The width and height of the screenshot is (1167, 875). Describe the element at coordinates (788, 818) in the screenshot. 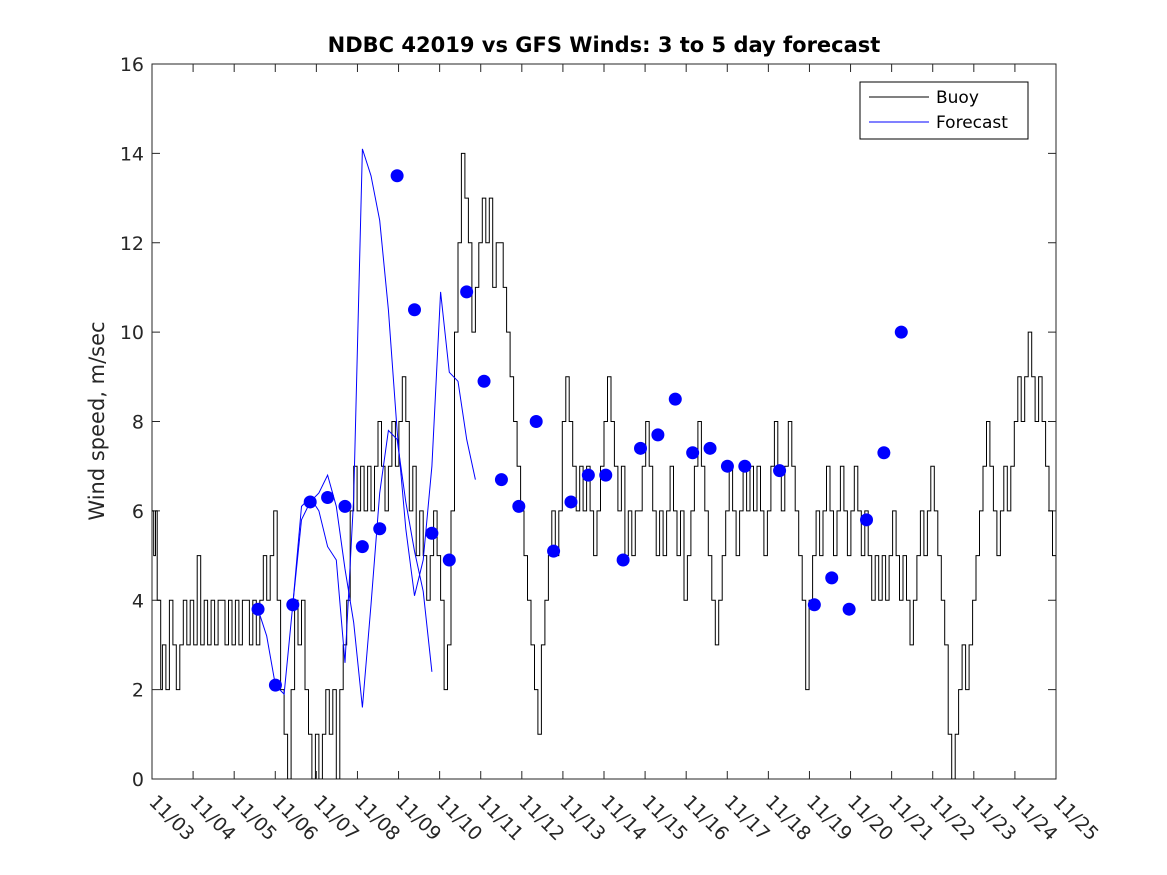

I see `x-tick-label: 11/18` at that location.